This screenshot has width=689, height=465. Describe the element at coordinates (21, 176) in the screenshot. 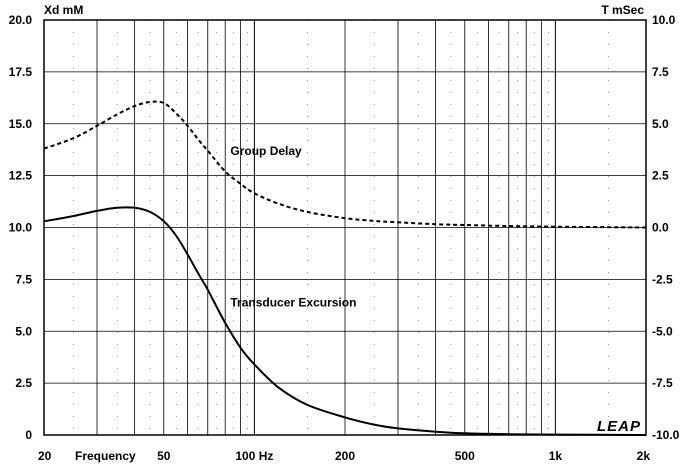

I see `y-tick-label: 12.5` at that location.